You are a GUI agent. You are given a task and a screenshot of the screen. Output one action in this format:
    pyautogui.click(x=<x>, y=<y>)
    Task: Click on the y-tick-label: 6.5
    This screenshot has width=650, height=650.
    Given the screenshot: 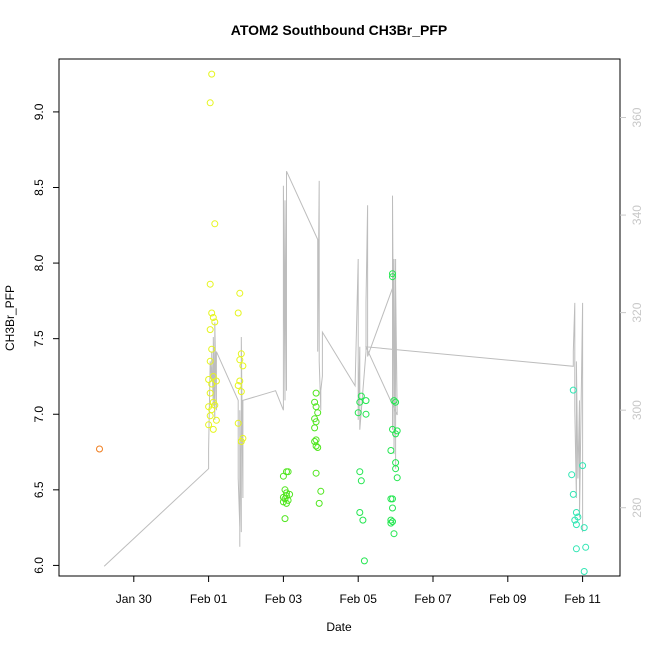 What is the action you would take?
    pyautogui.click(x=39, y=489)
    